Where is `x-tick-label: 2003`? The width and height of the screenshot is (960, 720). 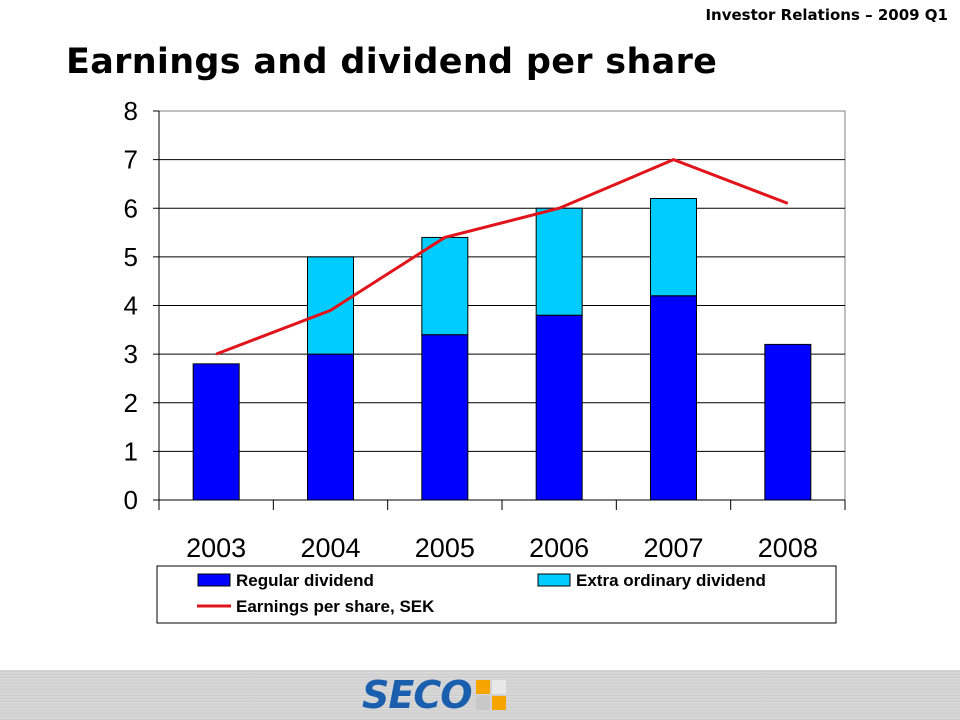 x-tick-label: 2003 is located at coordinates (216, 548).